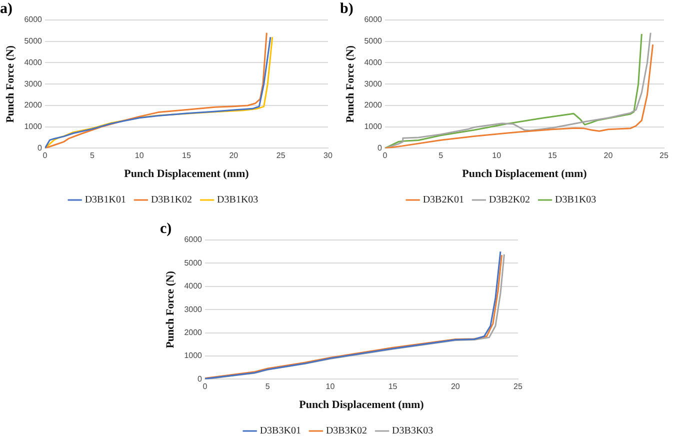 The image size is (676, 446). What do you see at coordinates (6, 8) in the screenshot?
I see `chart-title: a)` at bounding box center [6, 8].